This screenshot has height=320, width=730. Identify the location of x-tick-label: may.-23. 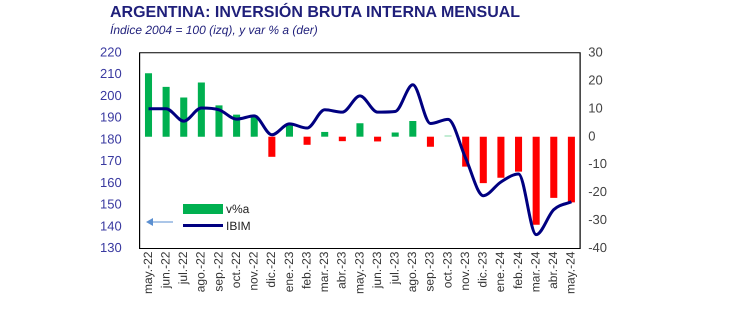
(359, 272).